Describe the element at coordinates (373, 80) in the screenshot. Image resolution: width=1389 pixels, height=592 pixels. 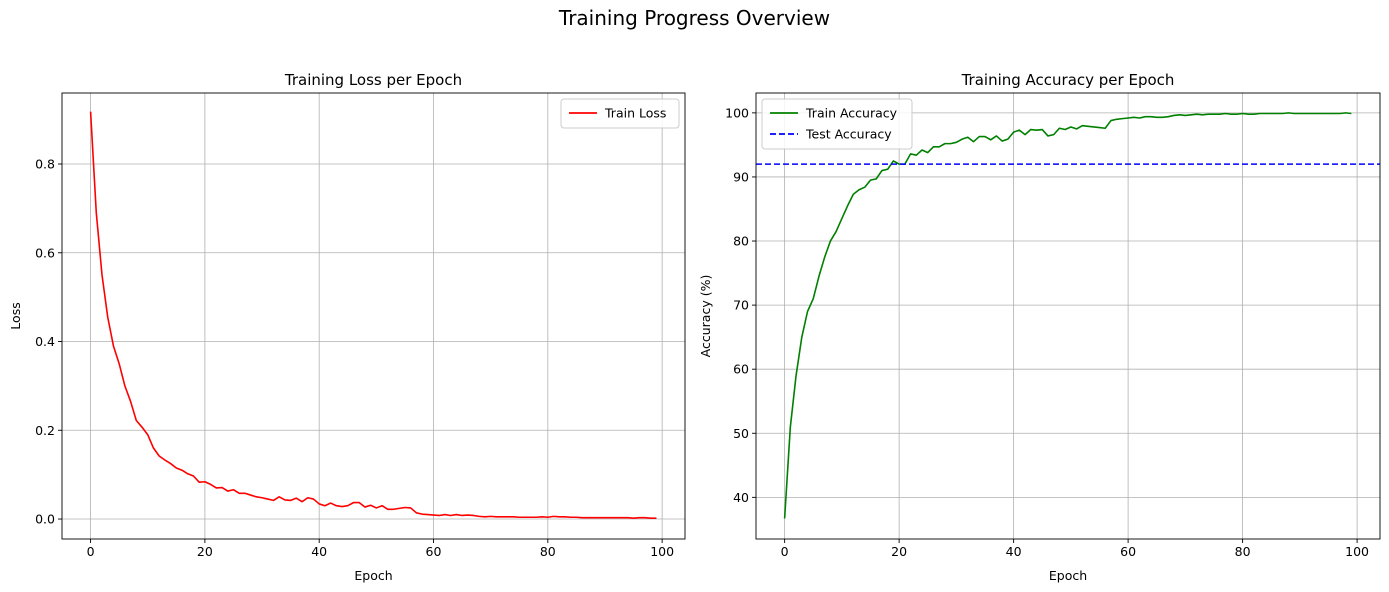
I see `subplot-title: Training Loss per Epoch` at that location.